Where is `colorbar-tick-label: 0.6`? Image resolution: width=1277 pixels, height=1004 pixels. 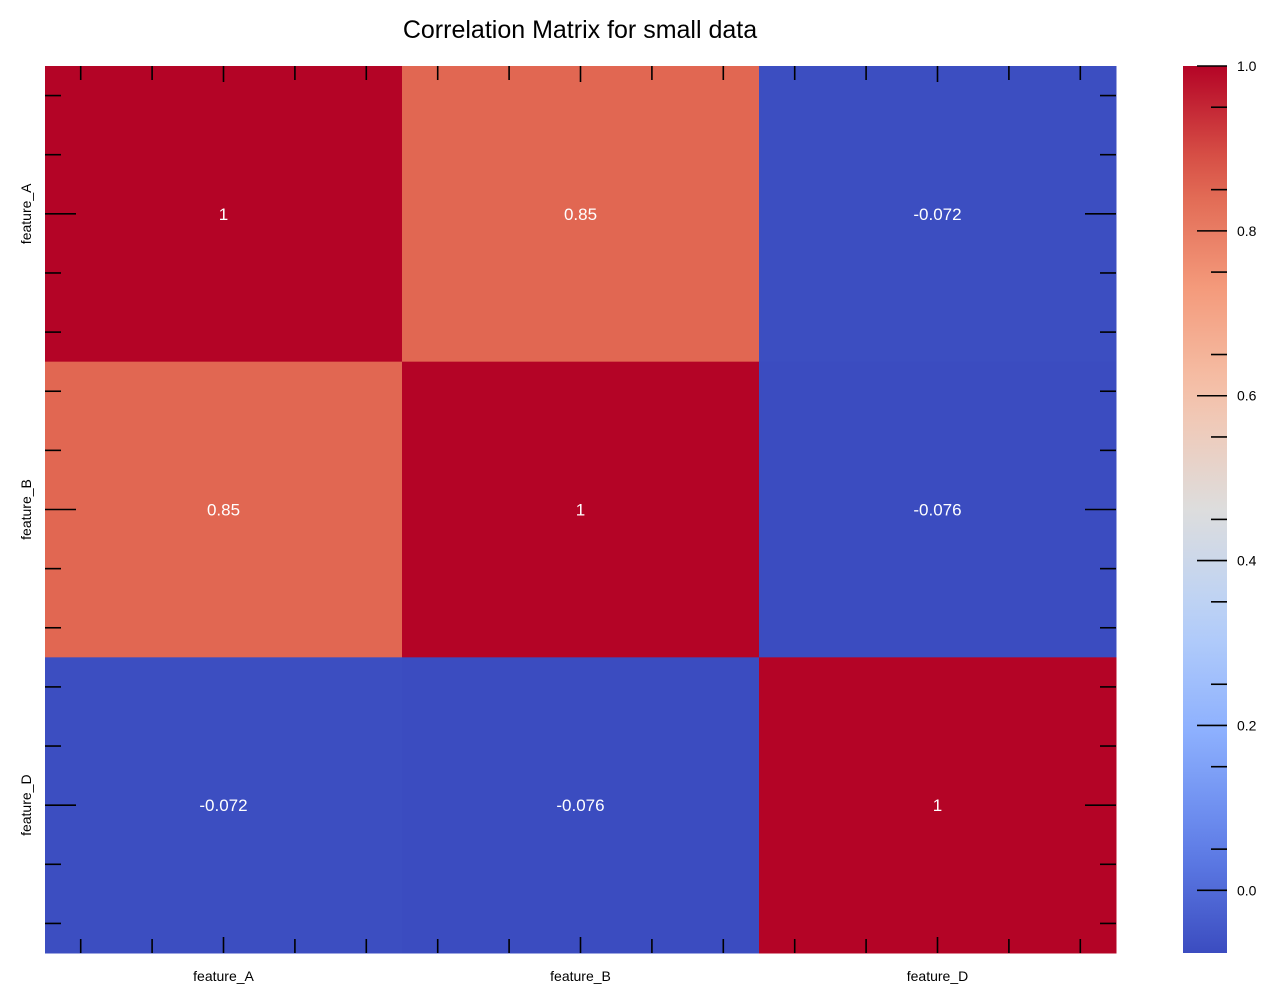 colorbar-tick-label: 0.6 is located at coordinates (1247, 396).